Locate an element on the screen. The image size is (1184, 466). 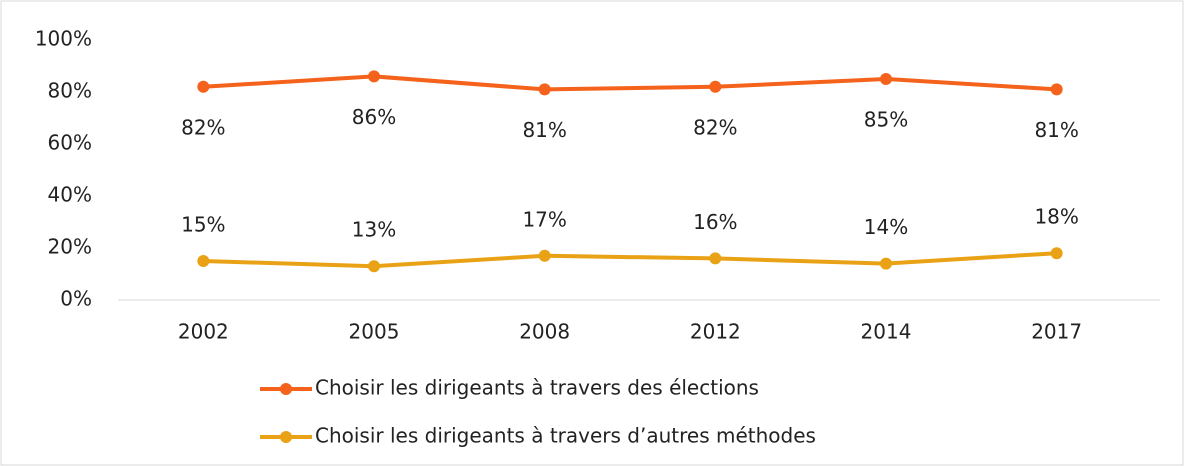
x-tick-label: 2002 is located at coordinates (203, 332).